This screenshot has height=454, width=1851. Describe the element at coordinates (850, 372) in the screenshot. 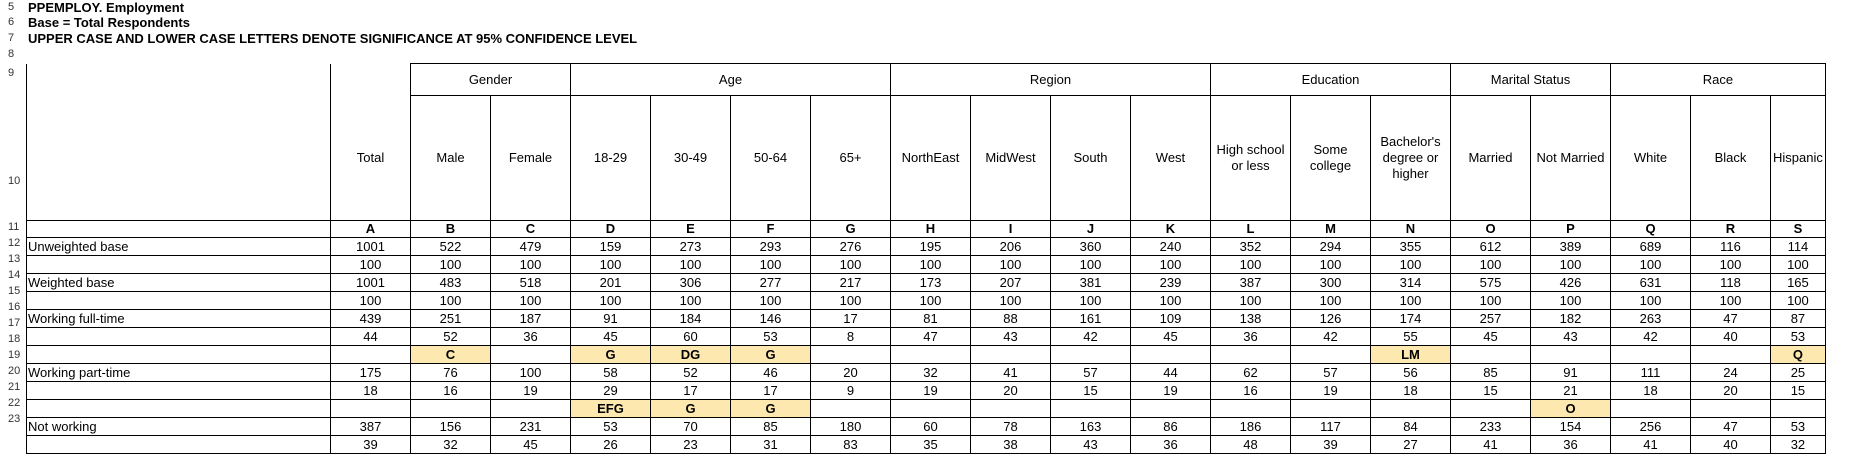

I see `value-cell: 20` at that location.